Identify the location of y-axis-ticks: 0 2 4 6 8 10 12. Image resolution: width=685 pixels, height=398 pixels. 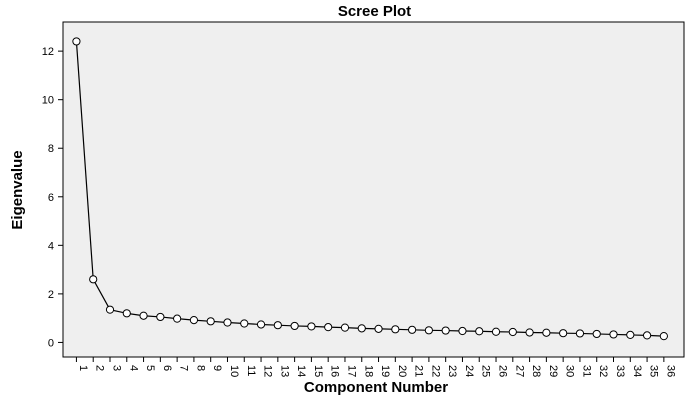
(52, 197).